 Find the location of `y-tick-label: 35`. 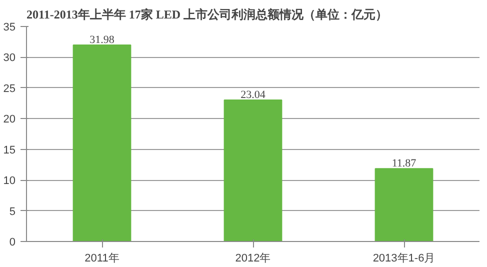

y-tick-label: 35 is located at coordinates (9, 28).